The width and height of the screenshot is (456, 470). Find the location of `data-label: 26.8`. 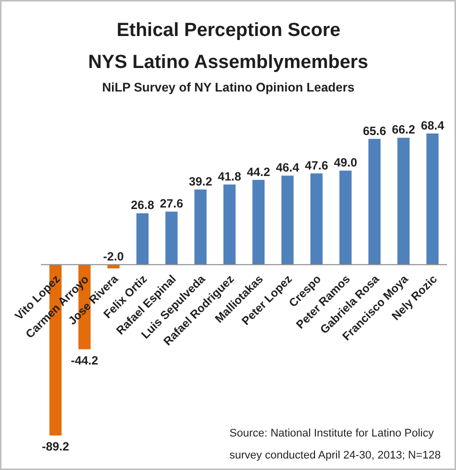

data-label: 26.8 is located at coordinates (142, 205).